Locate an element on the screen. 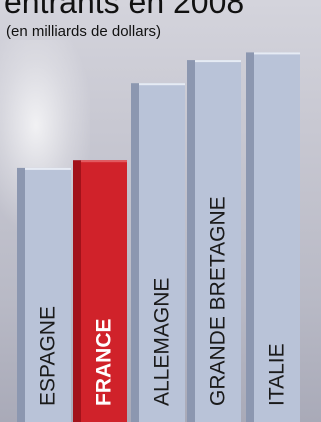  bar-group-allemagne: ALLEMAGNE is located at coordinates (158, 252).